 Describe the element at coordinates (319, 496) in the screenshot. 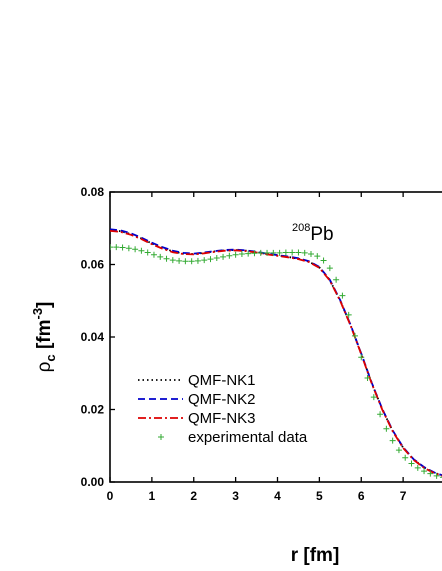

I see `x-tick-label: 5` at that location.